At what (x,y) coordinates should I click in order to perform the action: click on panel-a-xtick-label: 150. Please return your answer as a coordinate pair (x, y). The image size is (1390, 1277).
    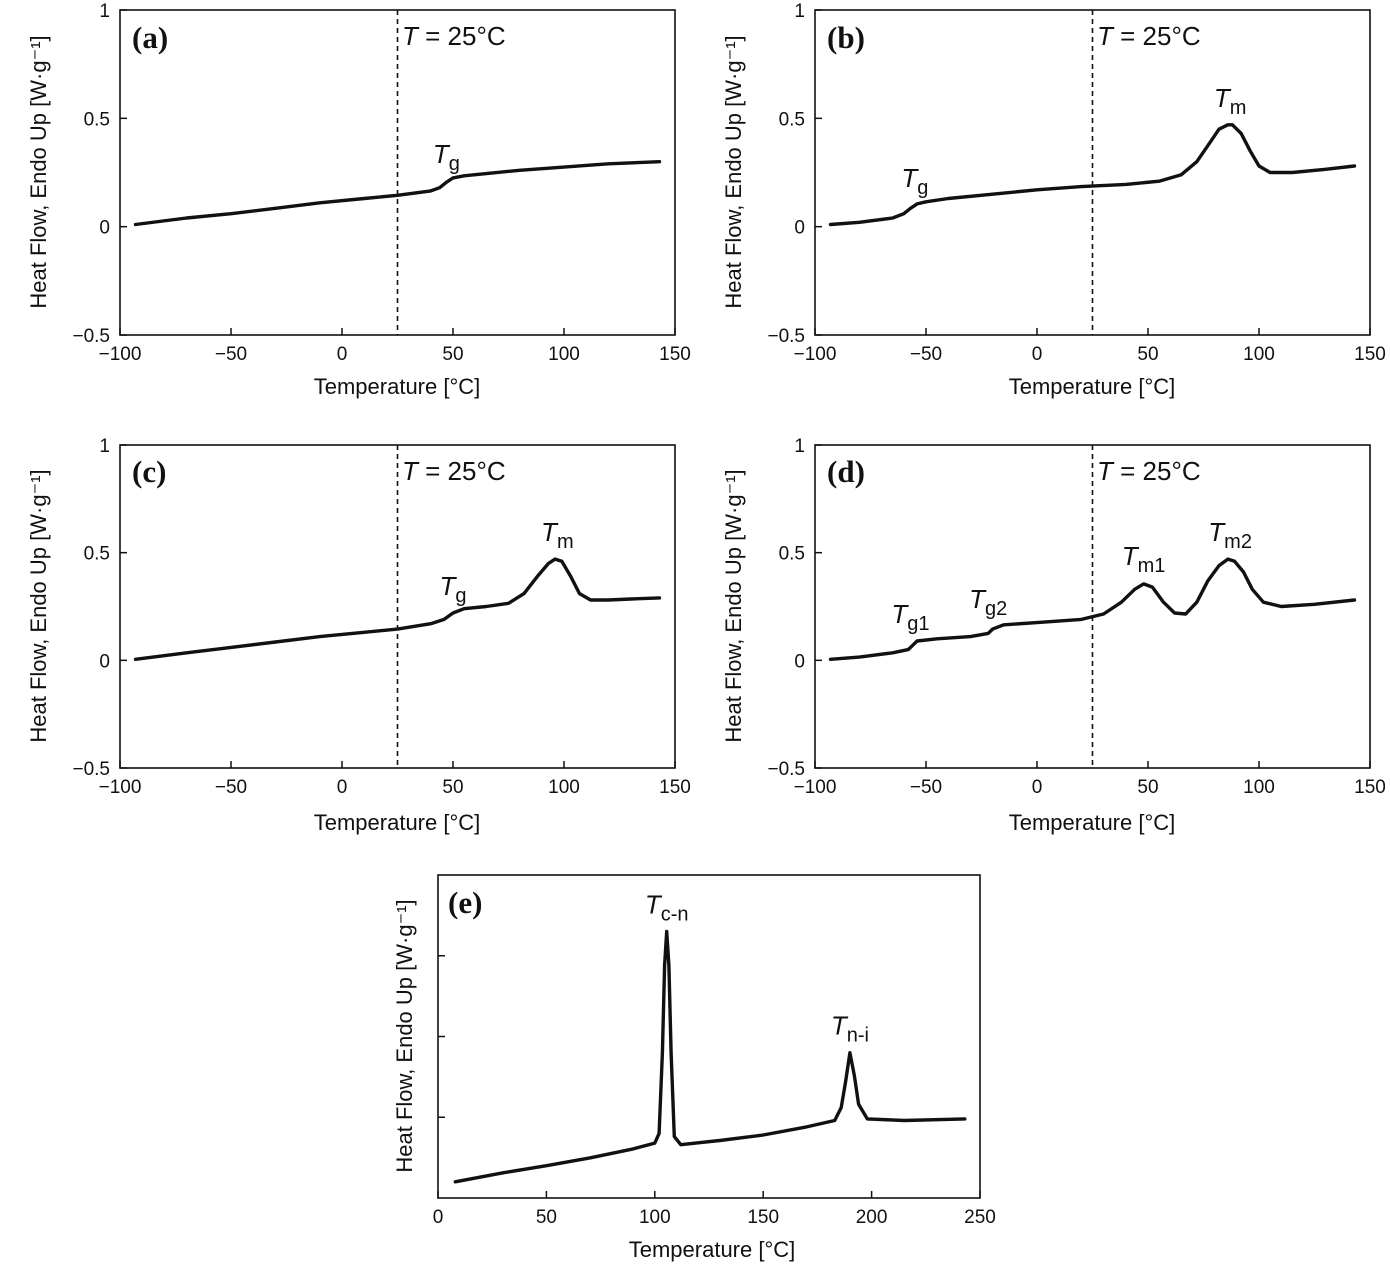
    Looking at the image, I should click on (675, 354).